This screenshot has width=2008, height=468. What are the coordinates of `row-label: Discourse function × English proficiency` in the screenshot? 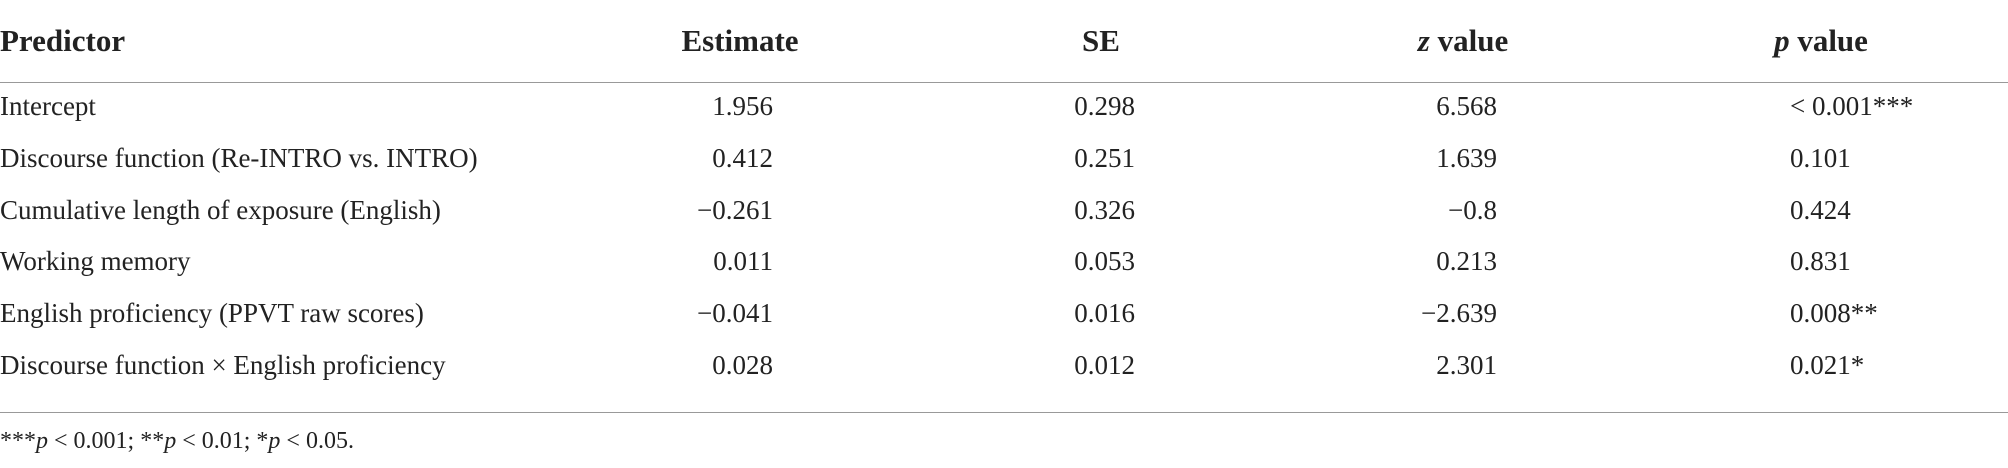 It's located at (223, 365).